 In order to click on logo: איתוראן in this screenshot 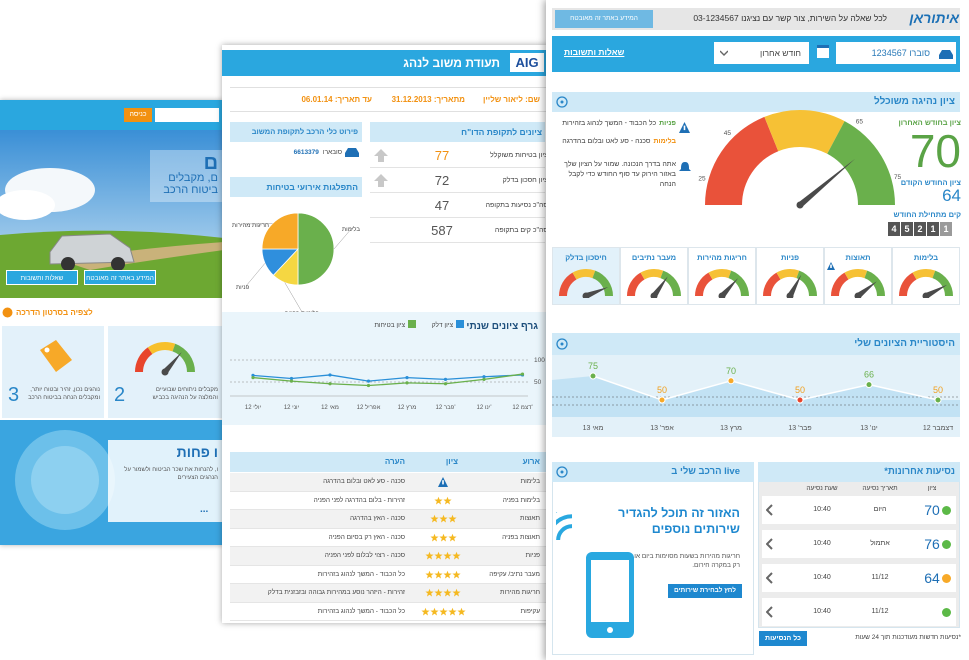, I will do `click(934, 18)`.